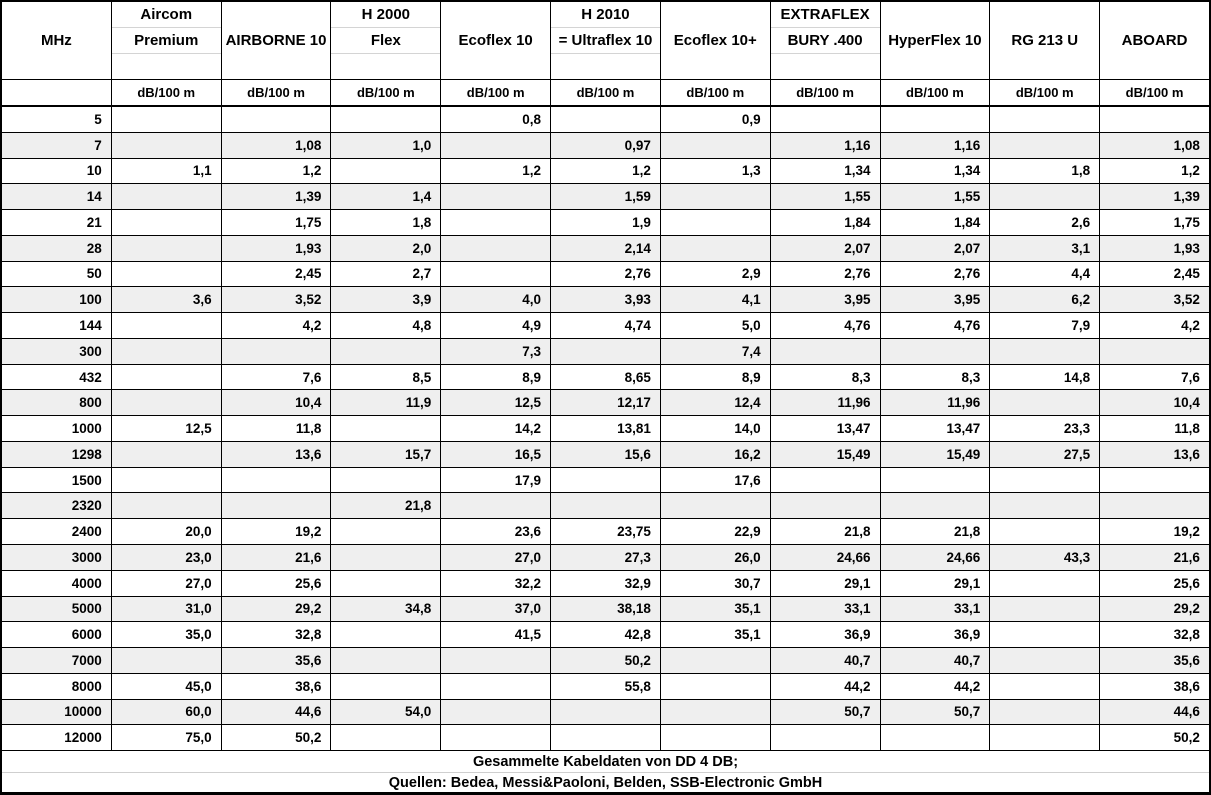  I want to click on value-cell: 55,8, so click(606, 686).